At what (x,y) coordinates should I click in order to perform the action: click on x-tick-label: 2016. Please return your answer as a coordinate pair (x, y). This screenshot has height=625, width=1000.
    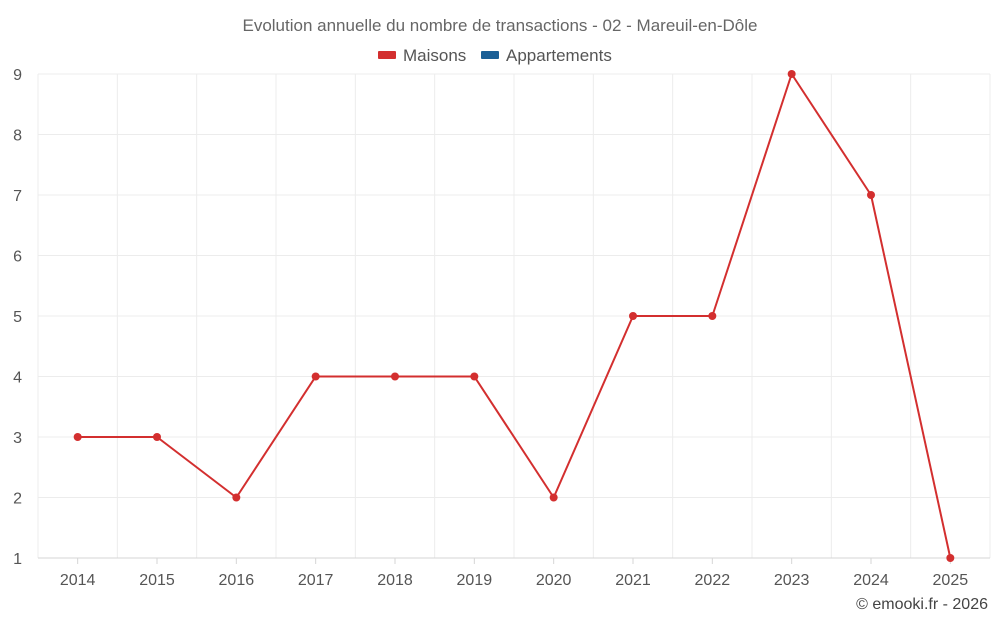
    Looking at the image, I should click on (237, 580).